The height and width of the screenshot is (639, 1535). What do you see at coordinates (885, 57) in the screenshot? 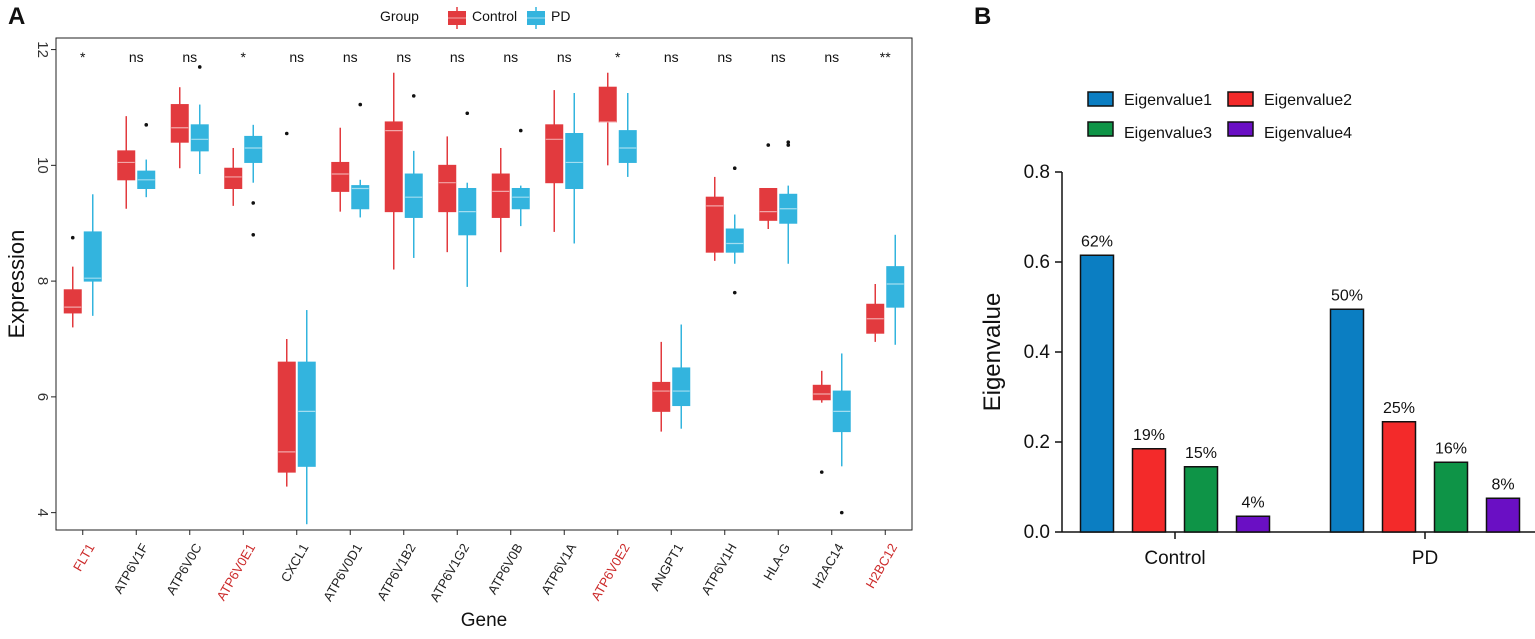
I see `significance-label: **` at bounding box center [885, 57].